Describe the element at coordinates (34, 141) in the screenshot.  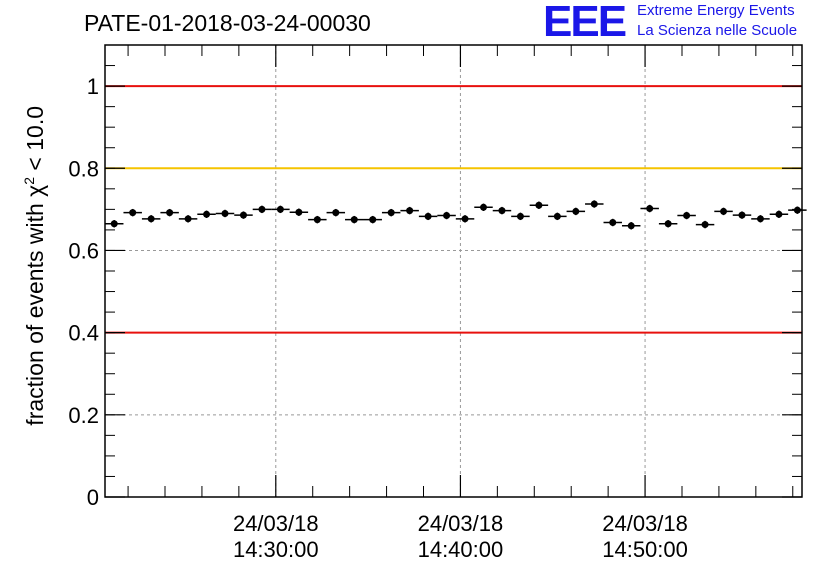
I see `y-axis-label-suffix: < 10.0` at that location.